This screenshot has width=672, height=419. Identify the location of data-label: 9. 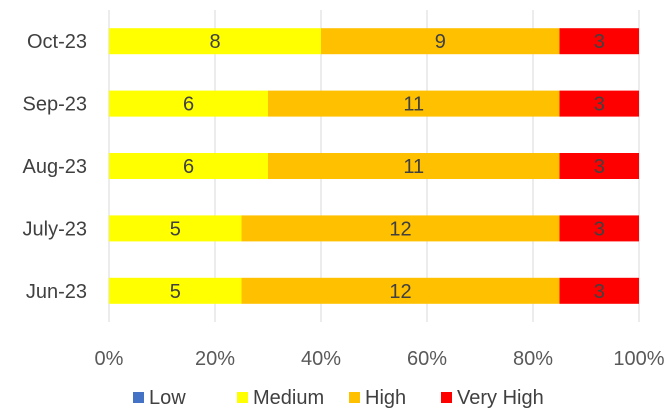
(440, 42).